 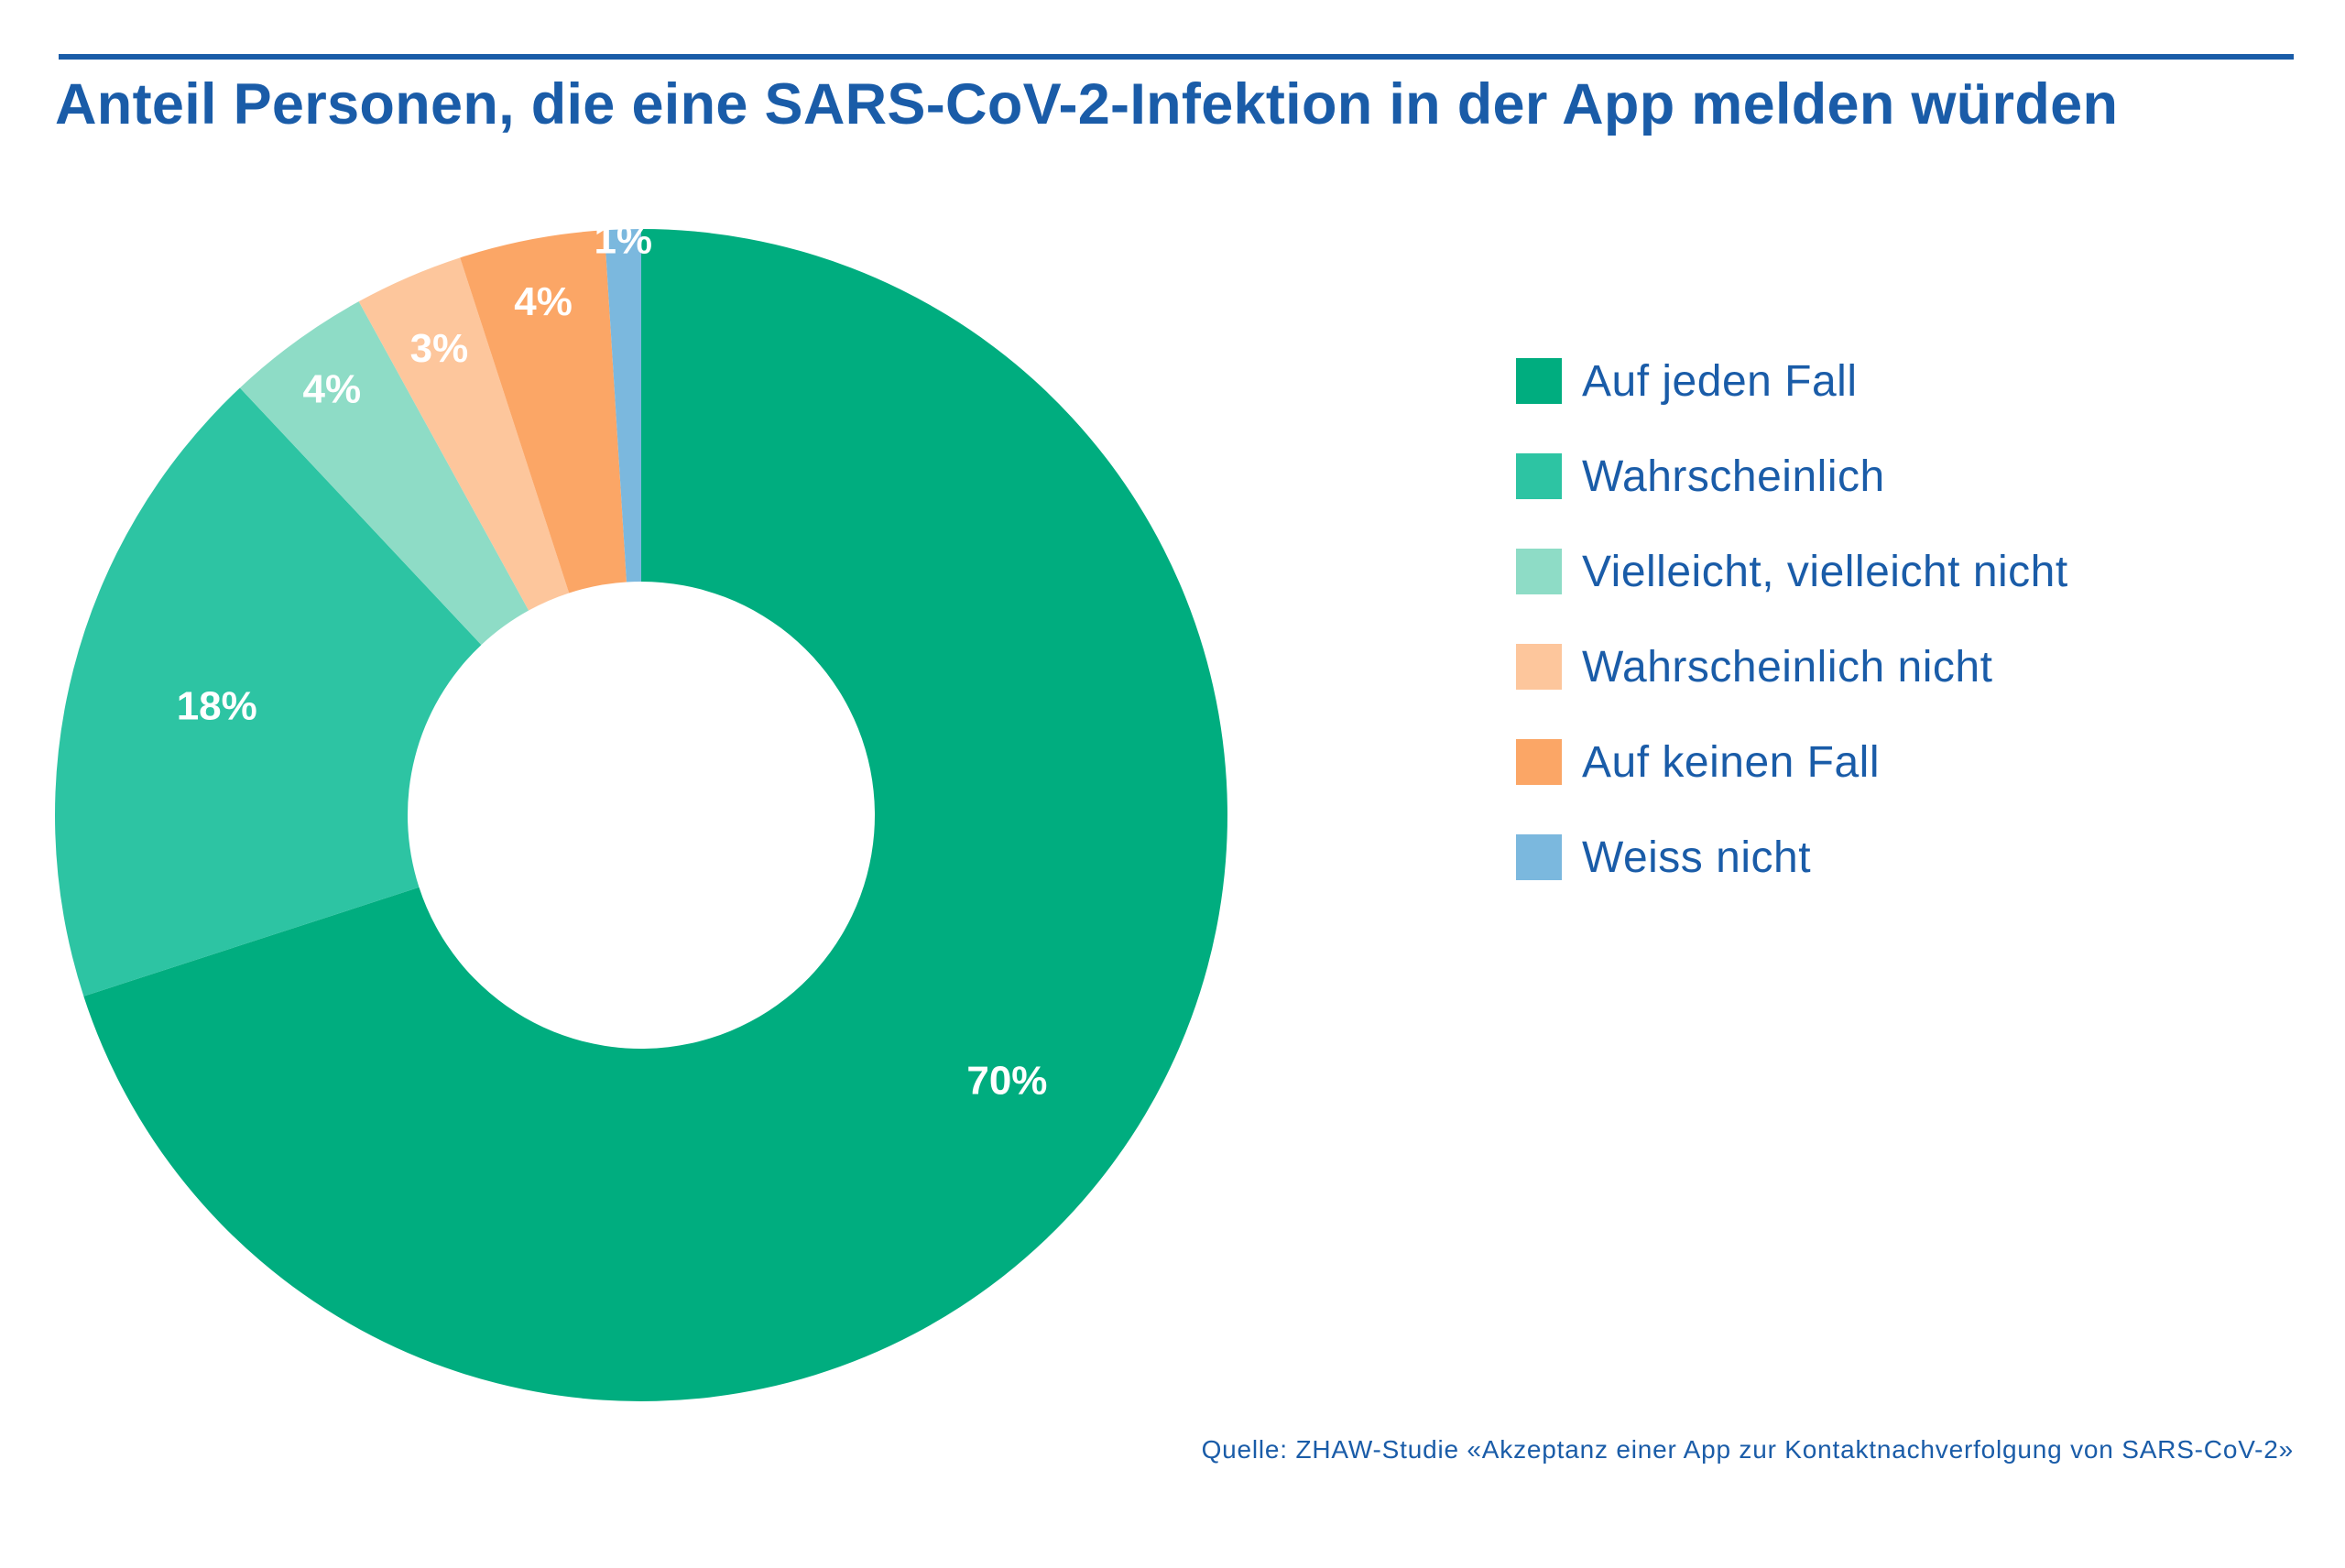 I want to click on legend-label: Auf keinen Fall, so click(x=1731, y=762).